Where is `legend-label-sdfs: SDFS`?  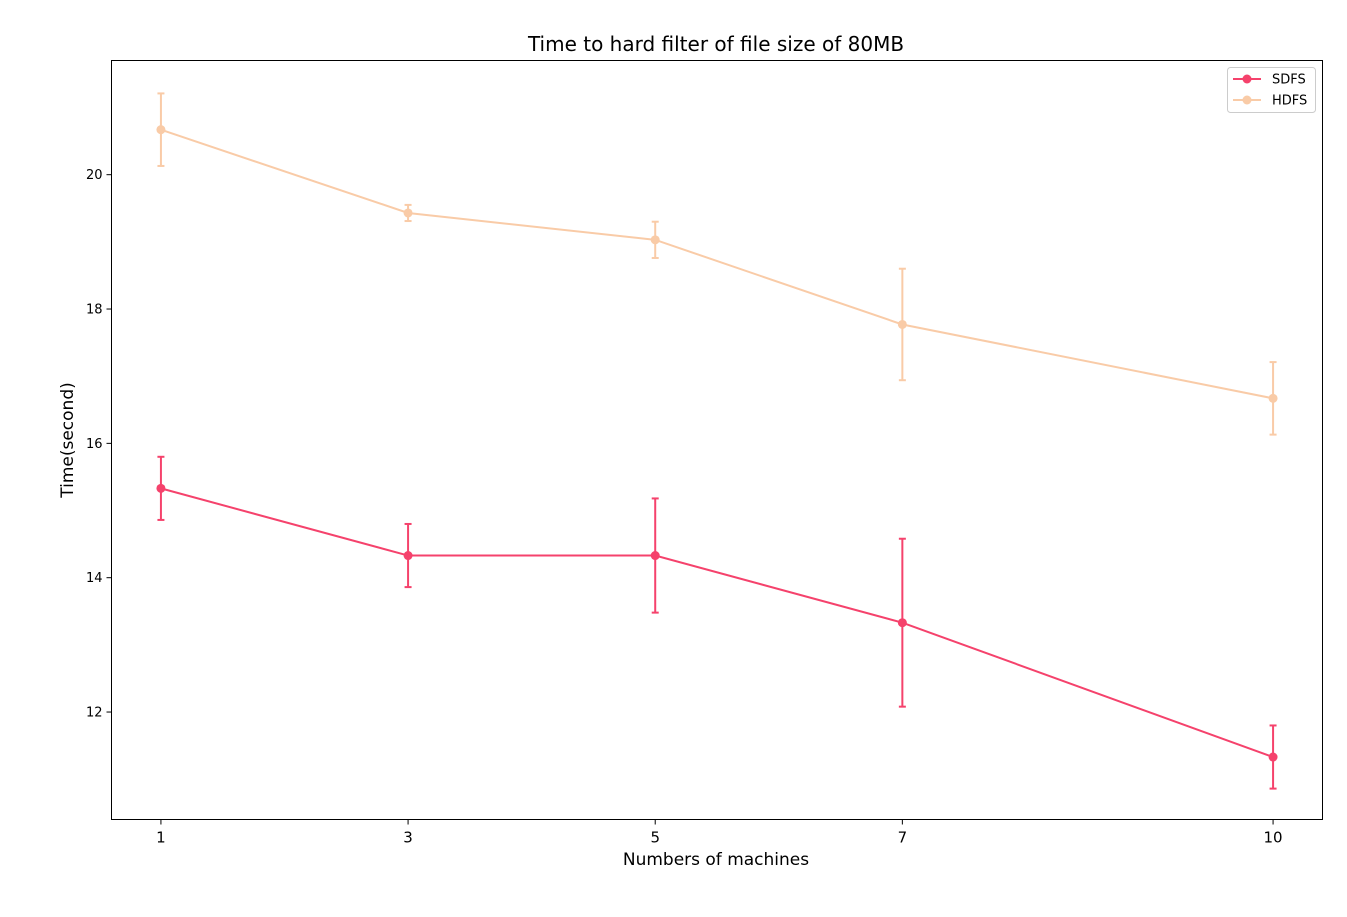 legend-label-sdfs: SDFS is located at coordinates (1289, 80).